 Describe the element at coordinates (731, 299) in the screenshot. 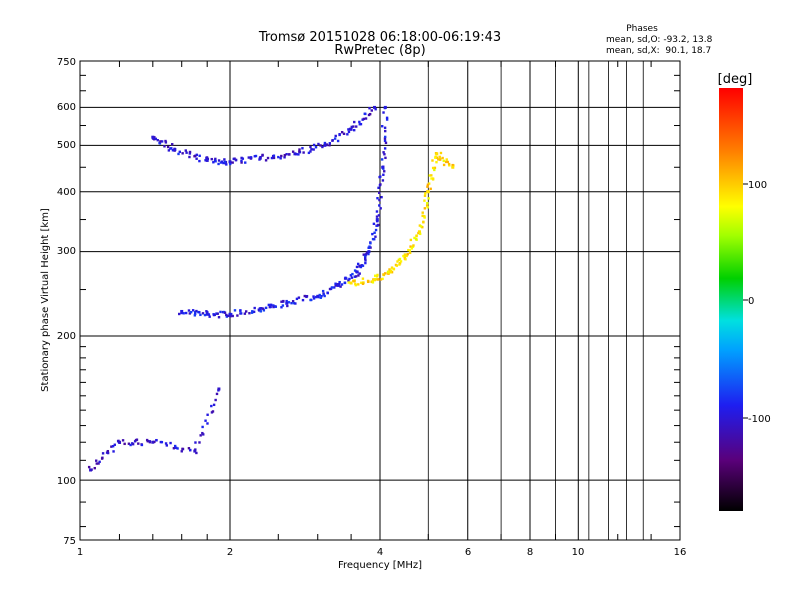

I see `colorbar` at that location.